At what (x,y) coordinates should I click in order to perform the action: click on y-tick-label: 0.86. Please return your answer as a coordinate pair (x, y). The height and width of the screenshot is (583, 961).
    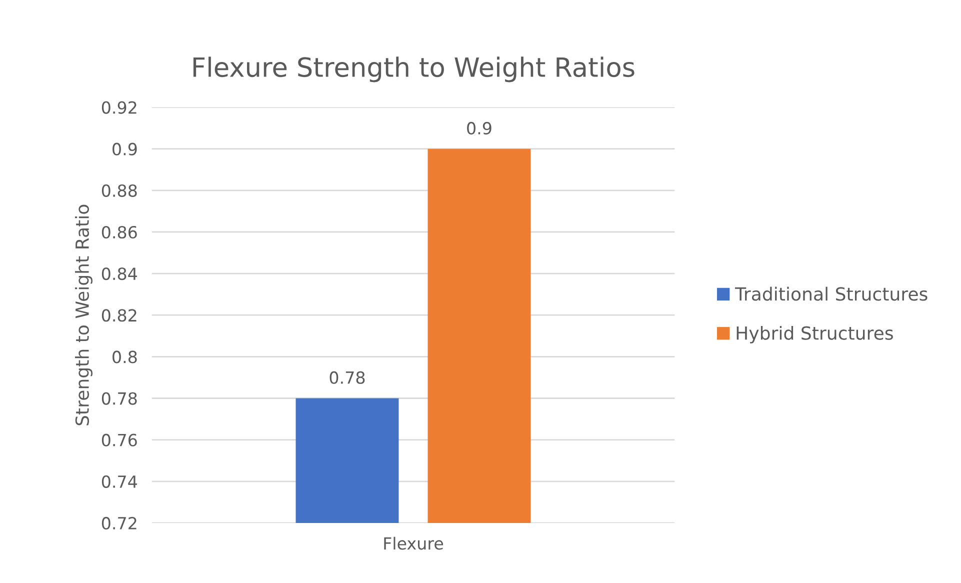
    Looking at the image, I should click on (119, 232).